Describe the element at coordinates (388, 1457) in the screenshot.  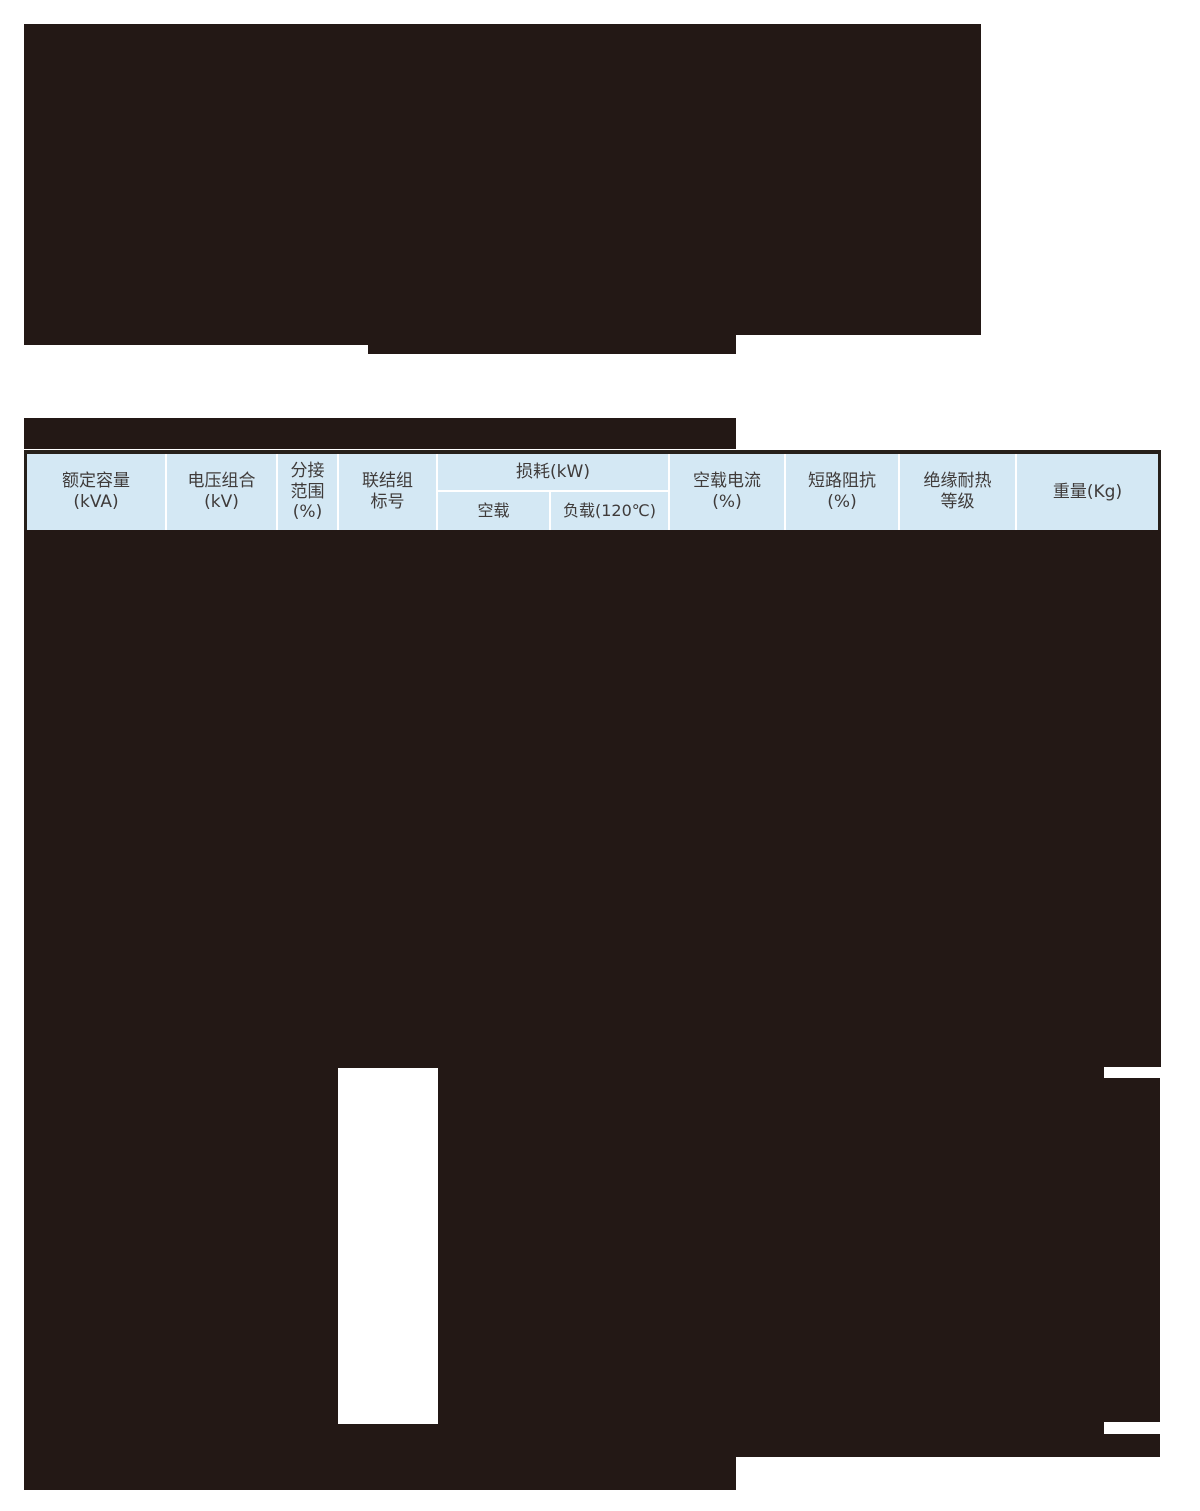
I see `body-block-vector-column-lower` at that location.